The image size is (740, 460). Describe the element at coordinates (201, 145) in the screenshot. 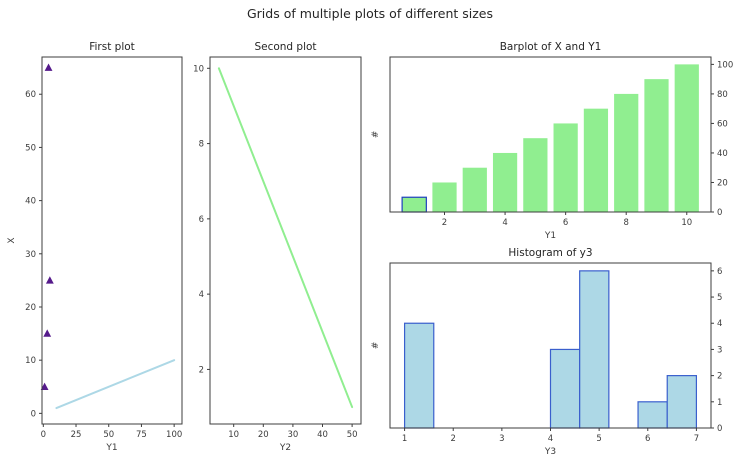

I see `y-tick-label: 8` at that location.